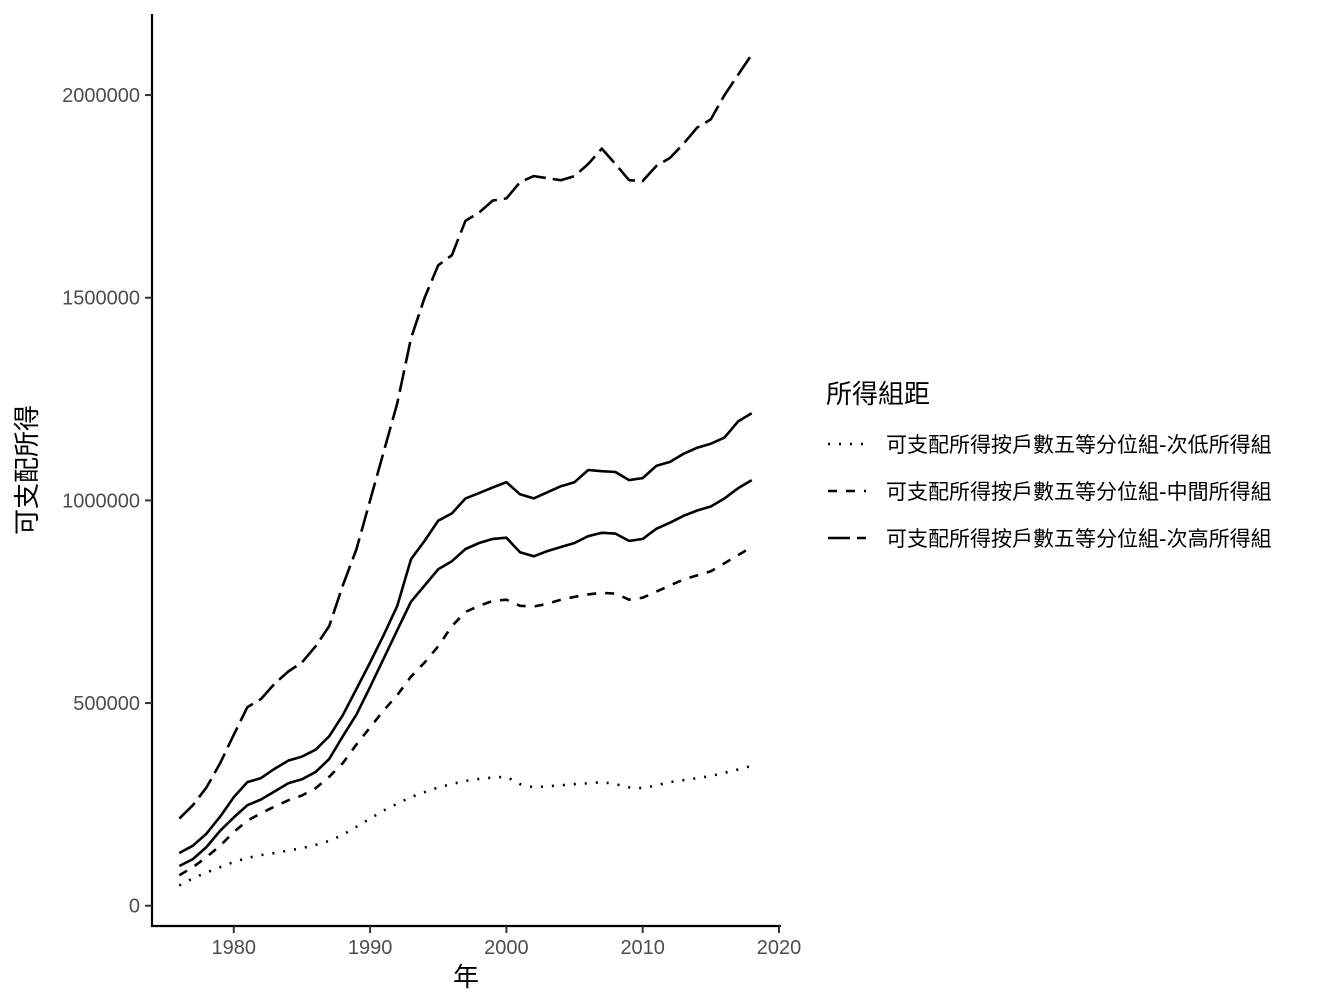 This screenshot has height=1008, width=1344. I want to click on legend-title: 所得組距, so click(878, 395).